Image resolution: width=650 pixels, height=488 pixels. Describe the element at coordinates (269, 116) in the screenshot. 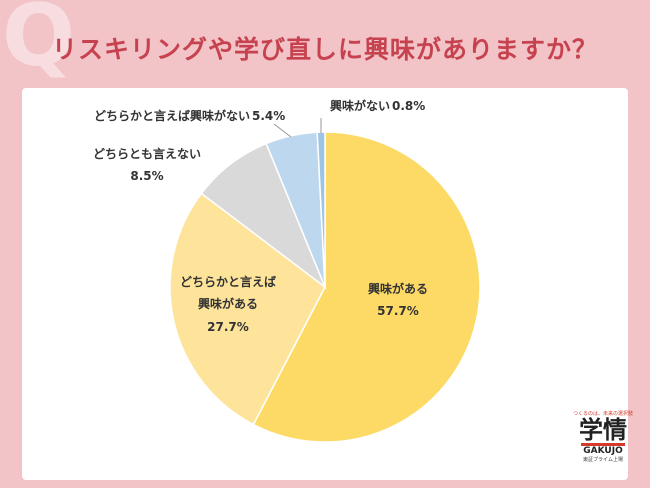

I see `value-label: 5.4%` at that location.